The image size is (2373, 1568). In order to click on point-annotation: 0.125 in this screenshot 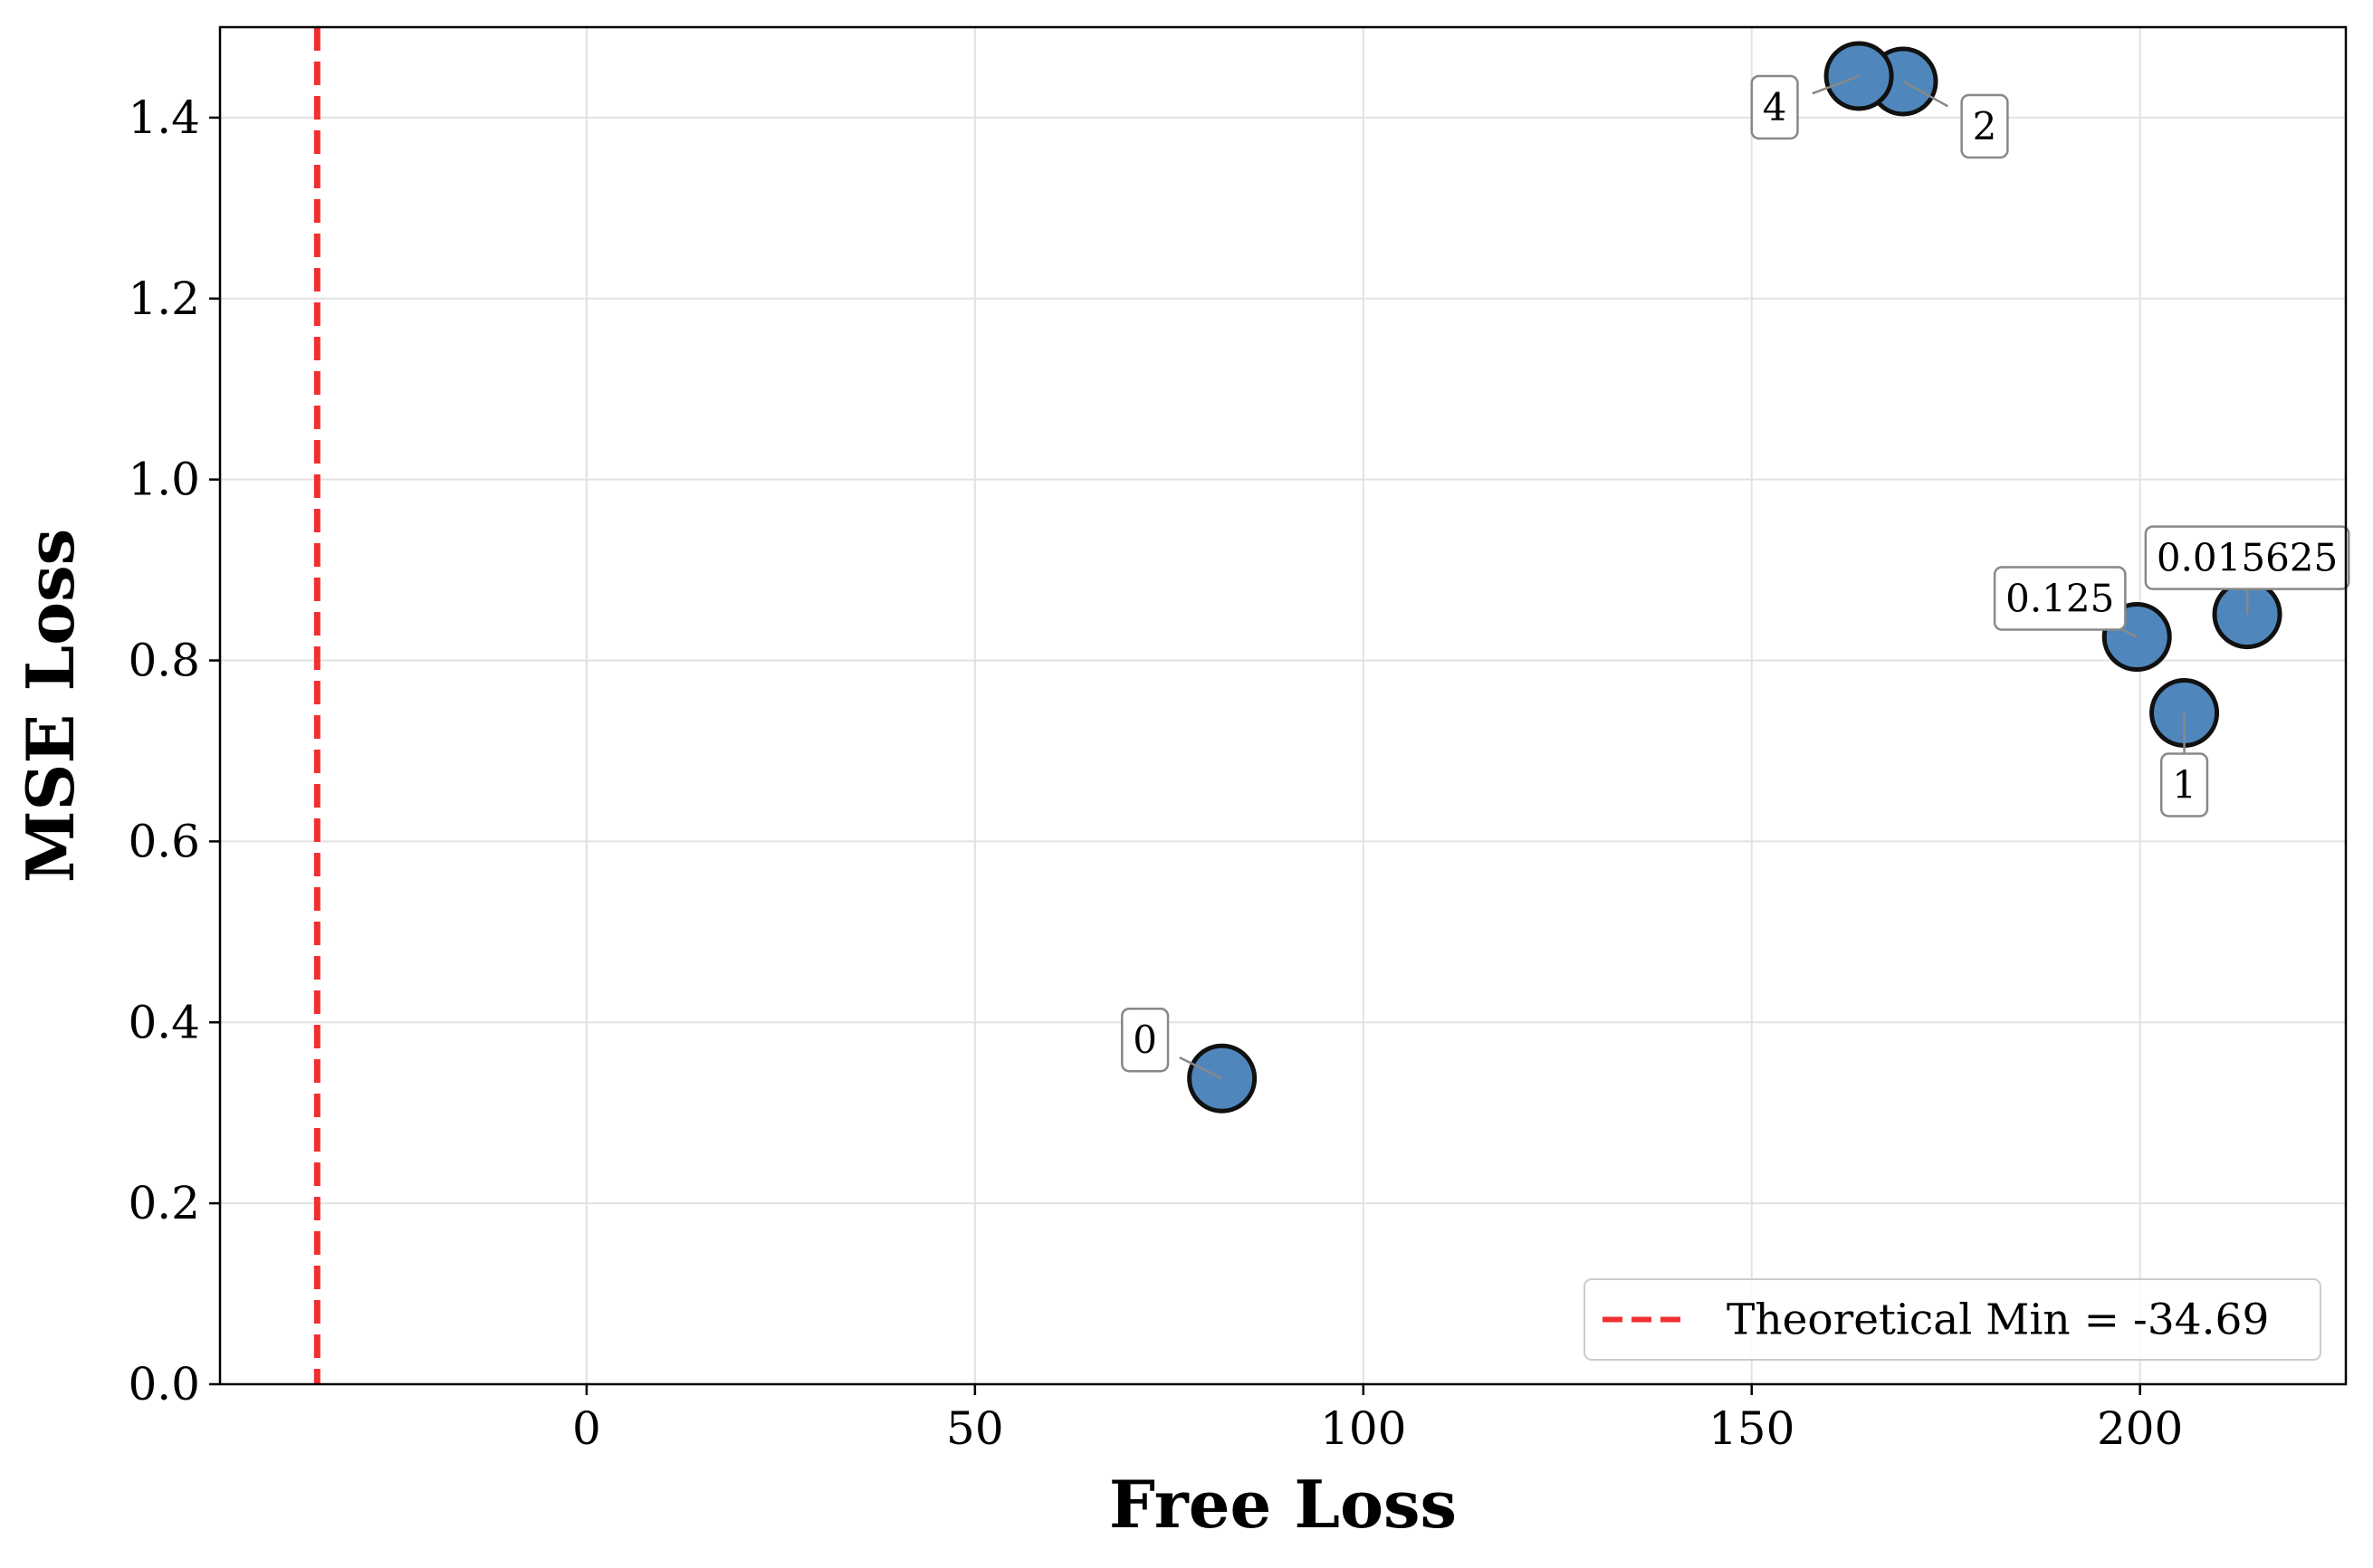, I will do `click(2060, 598)`.